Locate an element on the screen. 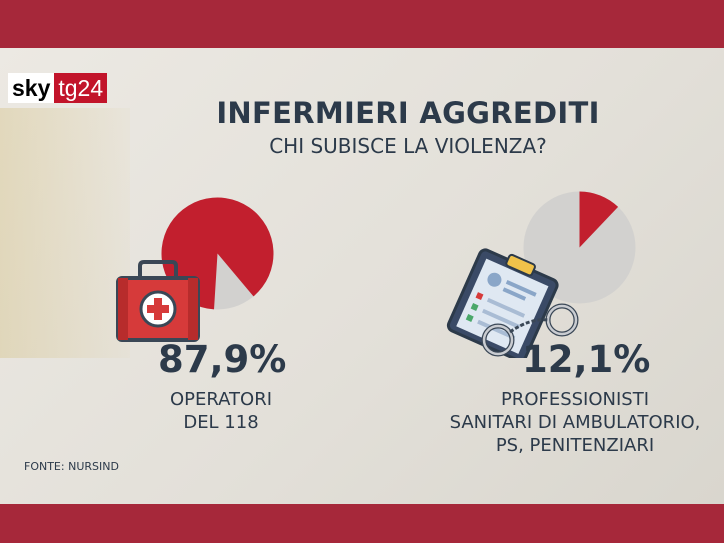 The image size is (724, 543). caption-line: SANITARI DI AMBULATORIO, is located at coordinates (575, 422).